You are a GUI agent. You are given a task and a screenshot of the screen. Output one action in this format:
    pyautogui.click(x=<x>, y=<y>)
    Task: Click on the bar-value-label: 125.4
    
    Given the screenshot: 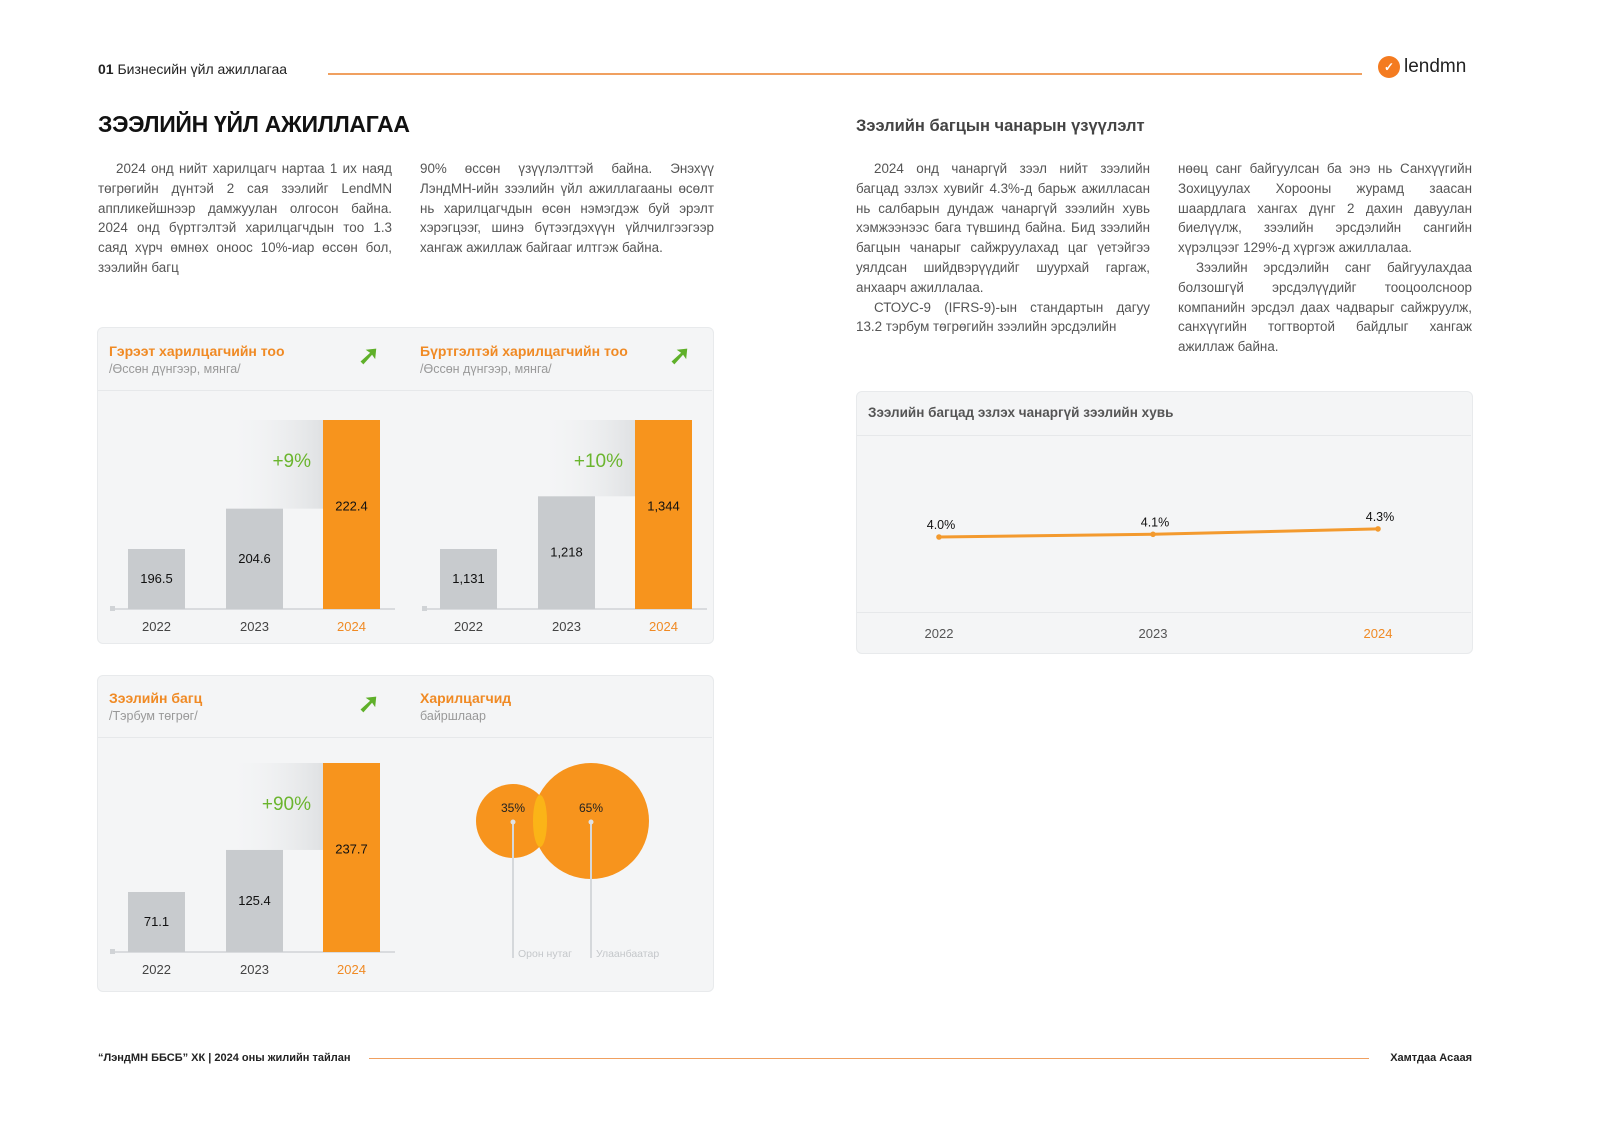 What is the action you would take?
    pyautogui.click(x=254, y=900)
    